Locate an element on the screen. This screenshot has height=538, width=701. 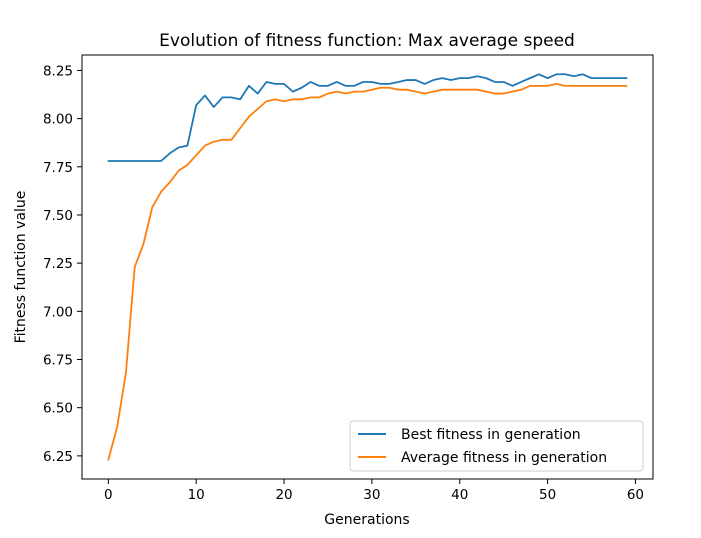
y-tick-label: 7.25 is located at coordinates (58, 264).